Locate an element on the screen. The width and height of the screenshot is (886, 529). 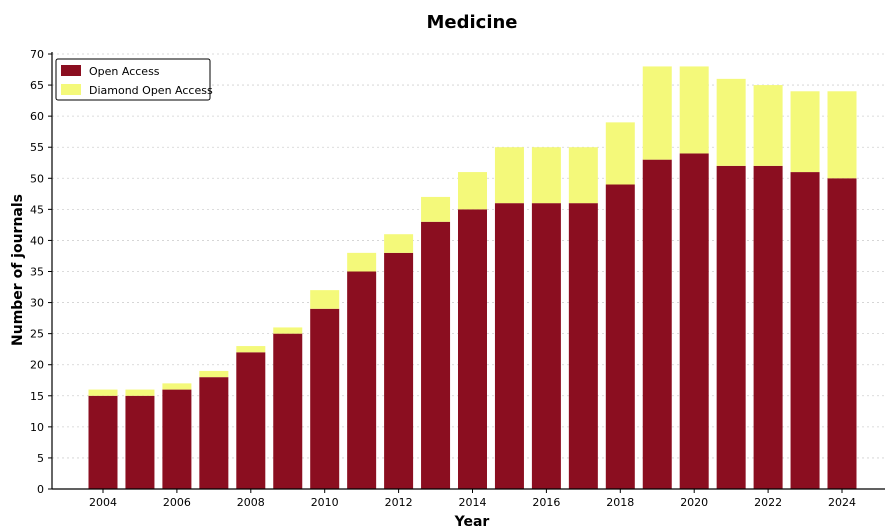
x-tick-label: 2008 is located at coordinates (251, 502).